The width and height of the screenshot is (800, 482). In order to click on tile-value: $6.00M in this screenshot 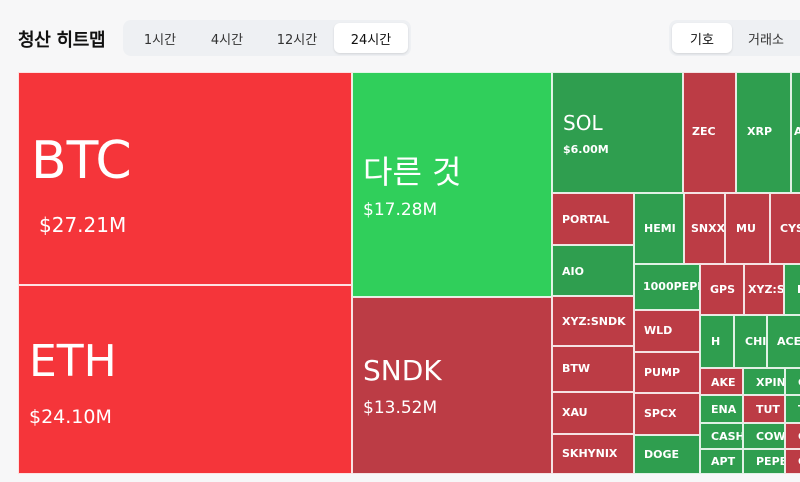, I will do `click(586, 149)`.